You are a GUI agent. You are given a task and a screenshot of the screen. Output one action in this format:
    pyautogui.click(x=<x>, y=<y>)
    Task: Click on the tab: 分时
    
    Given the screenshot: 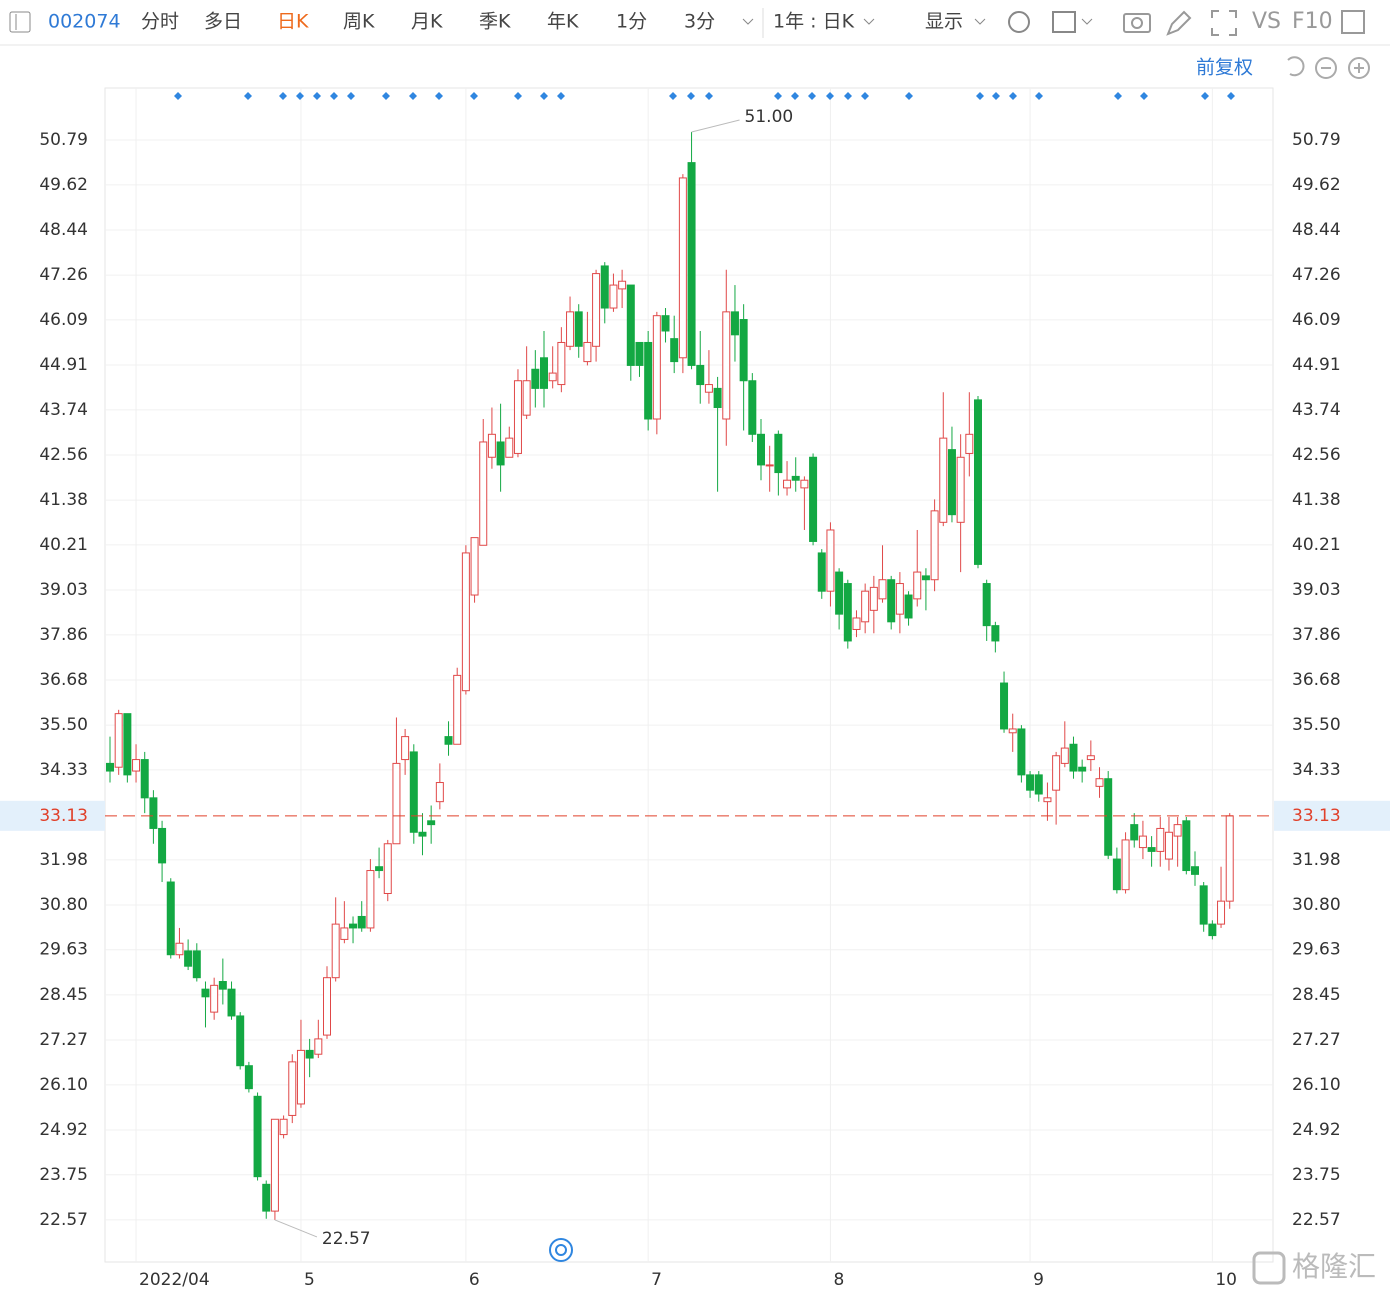 What is the action you would take?
    pyautogui.click(x=160, y=22)
    